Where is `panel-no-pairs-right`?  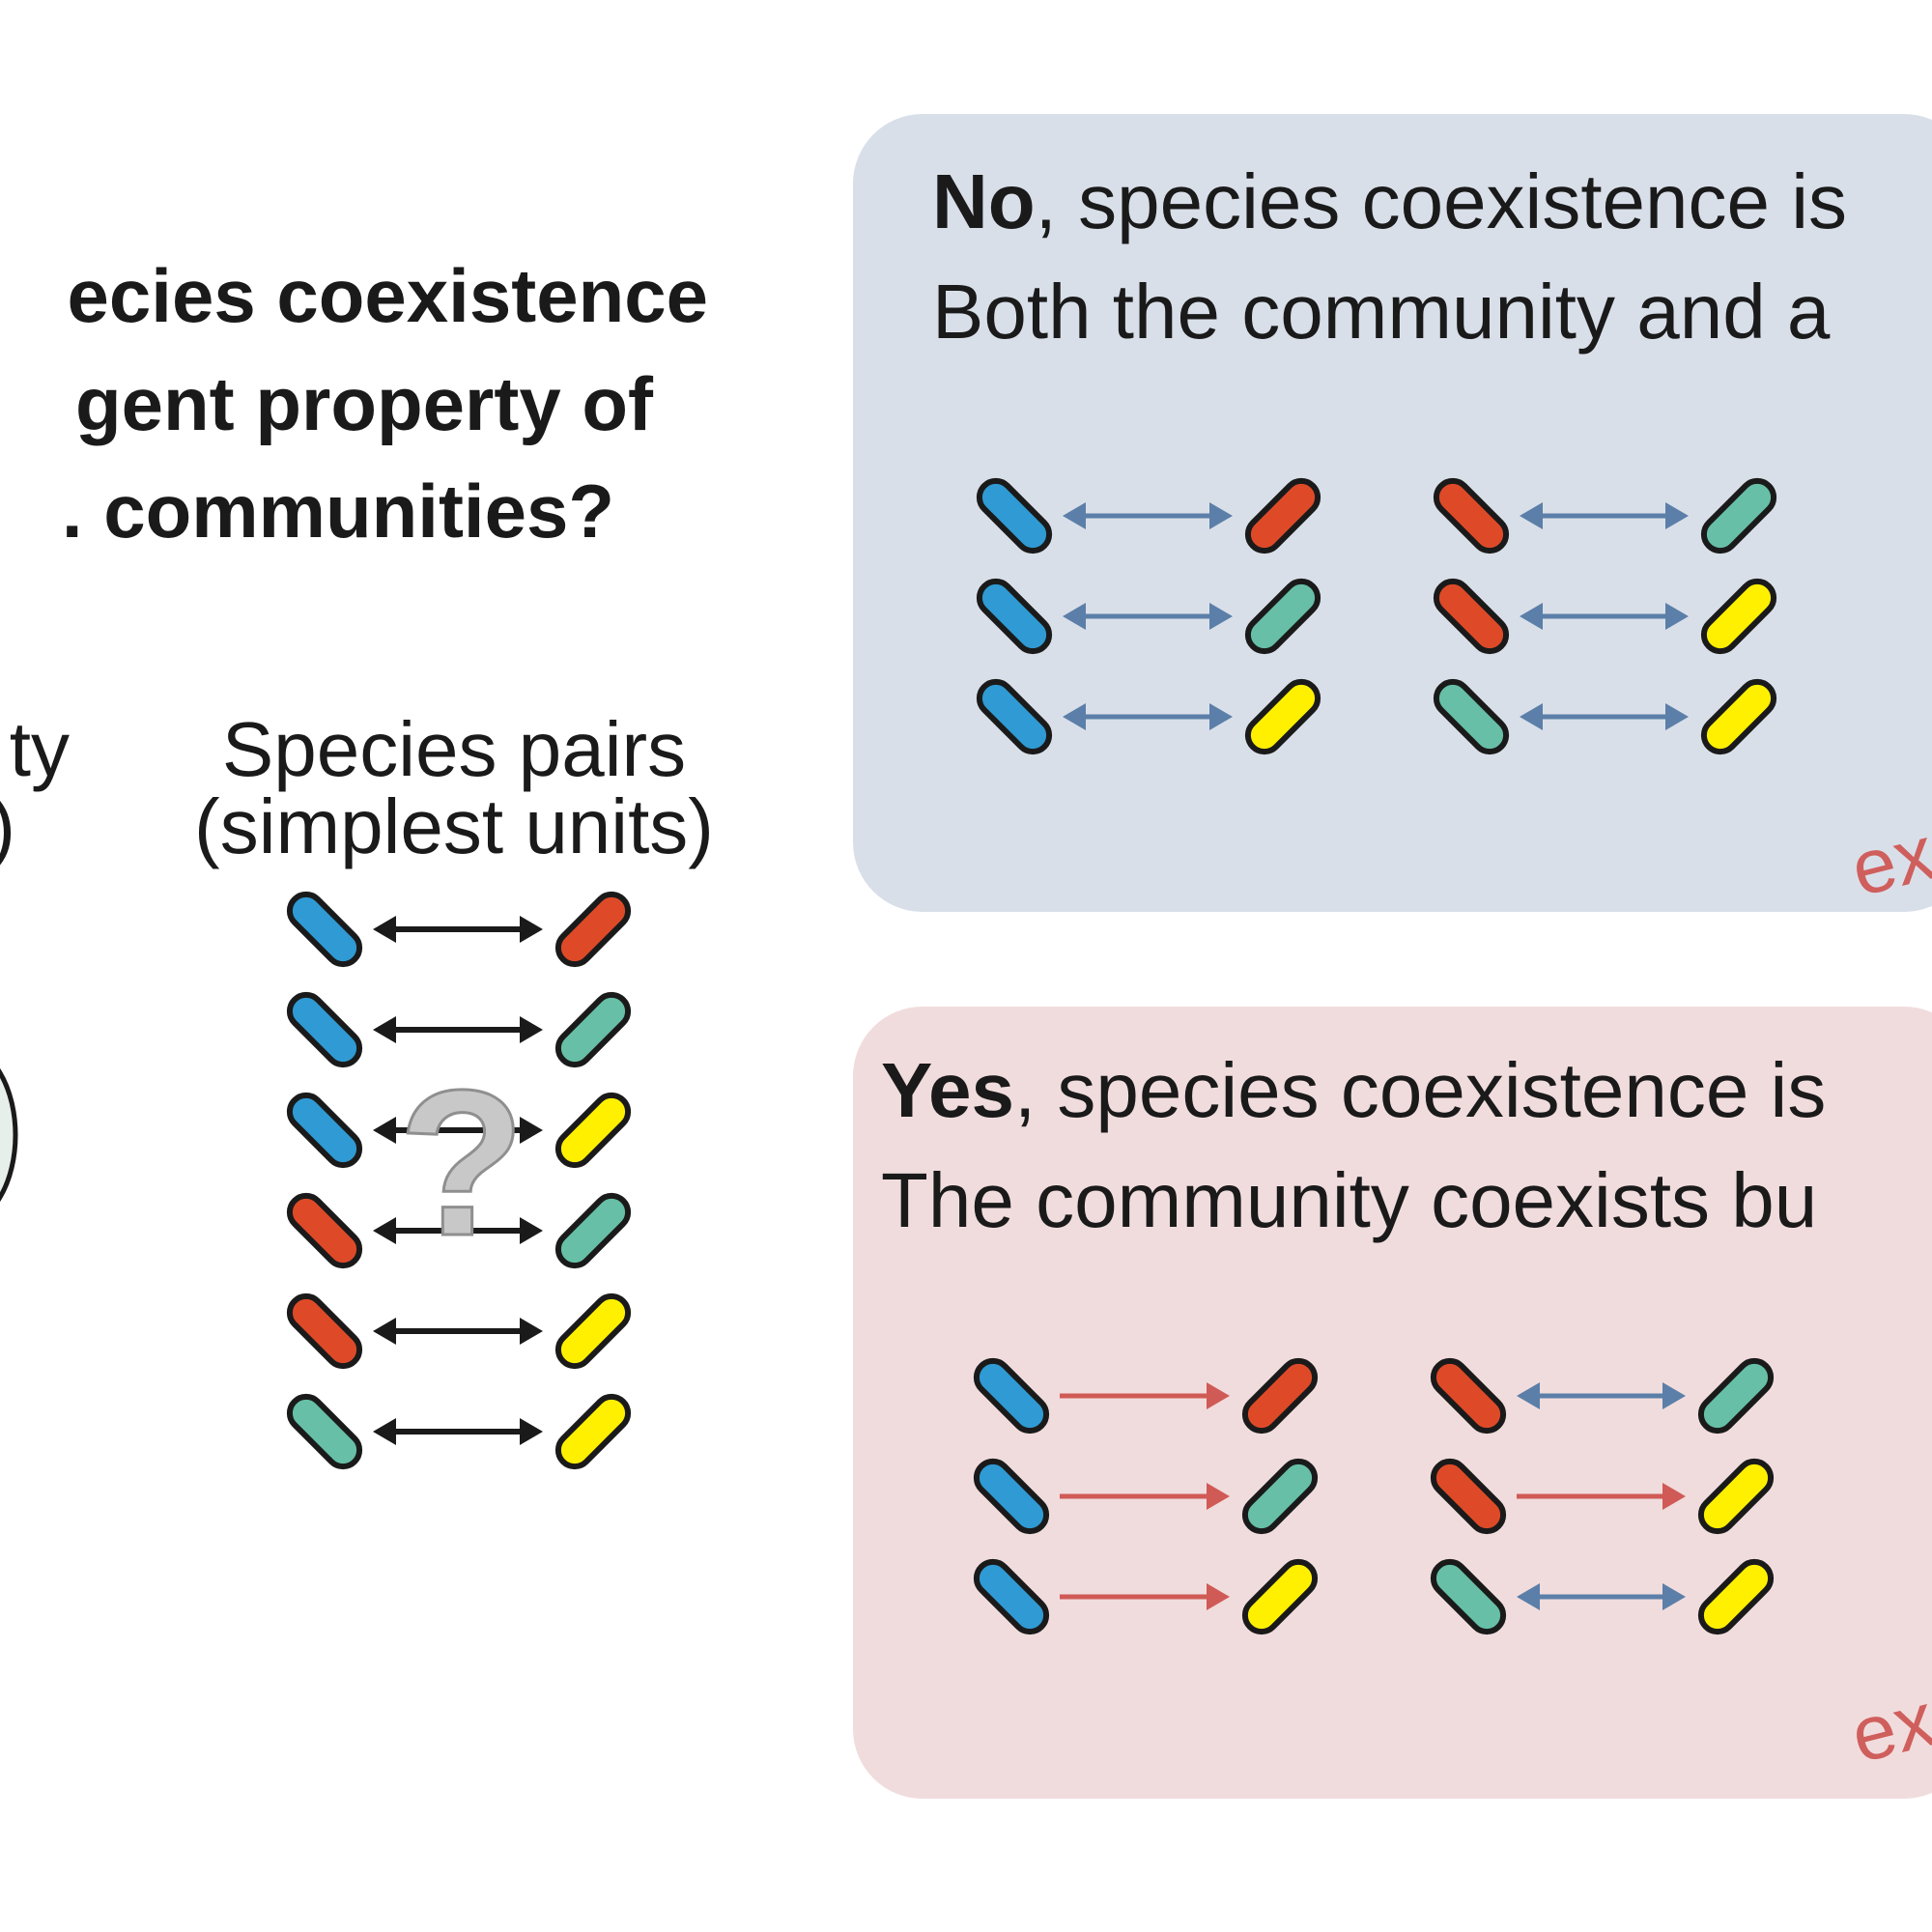 panel-no-pairs-right is located at coordinates (1605, 616).